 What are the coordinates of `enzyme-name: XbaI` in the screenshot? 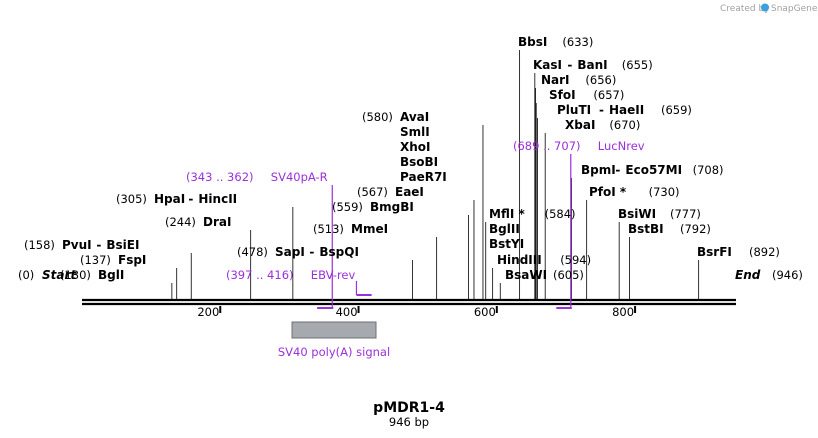 It's located at (580, 125).